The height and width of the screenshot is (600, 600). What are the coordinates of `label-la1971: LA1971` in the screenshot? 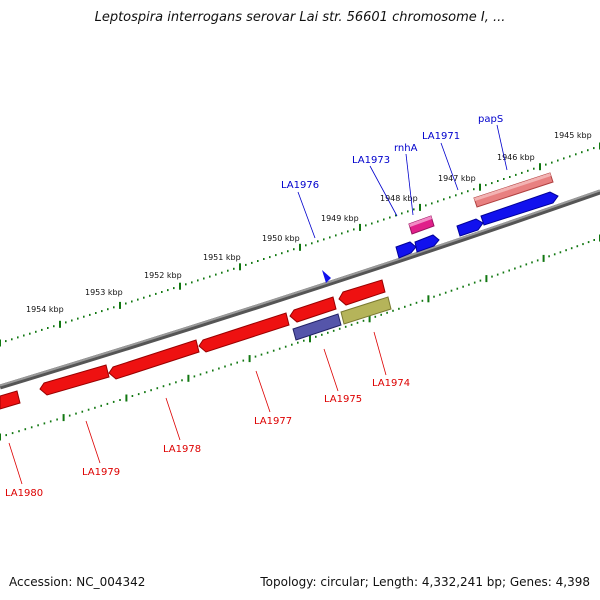 It's located at (441, 136).